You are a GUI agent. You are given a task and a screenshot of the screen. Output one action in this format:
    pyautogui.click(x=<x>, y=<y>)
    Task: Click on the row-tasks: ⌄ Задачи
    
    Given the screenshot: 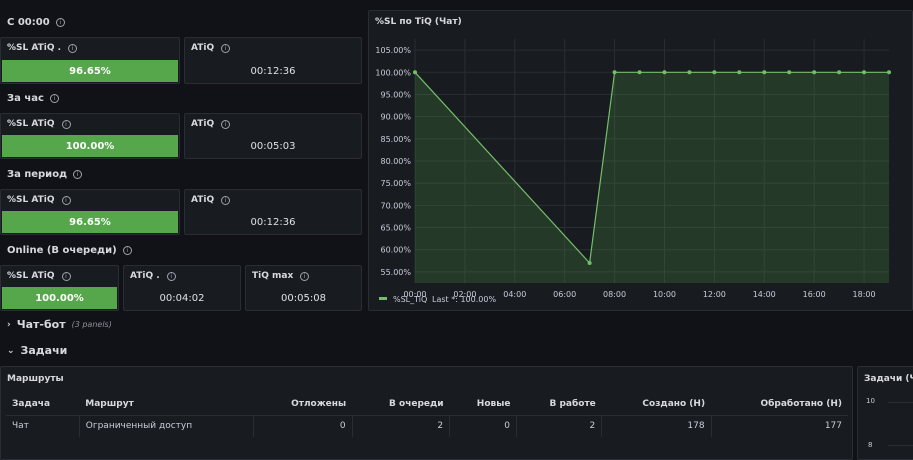 What is the action you would take?
    pyautogui.click(x=37, y=350)
    